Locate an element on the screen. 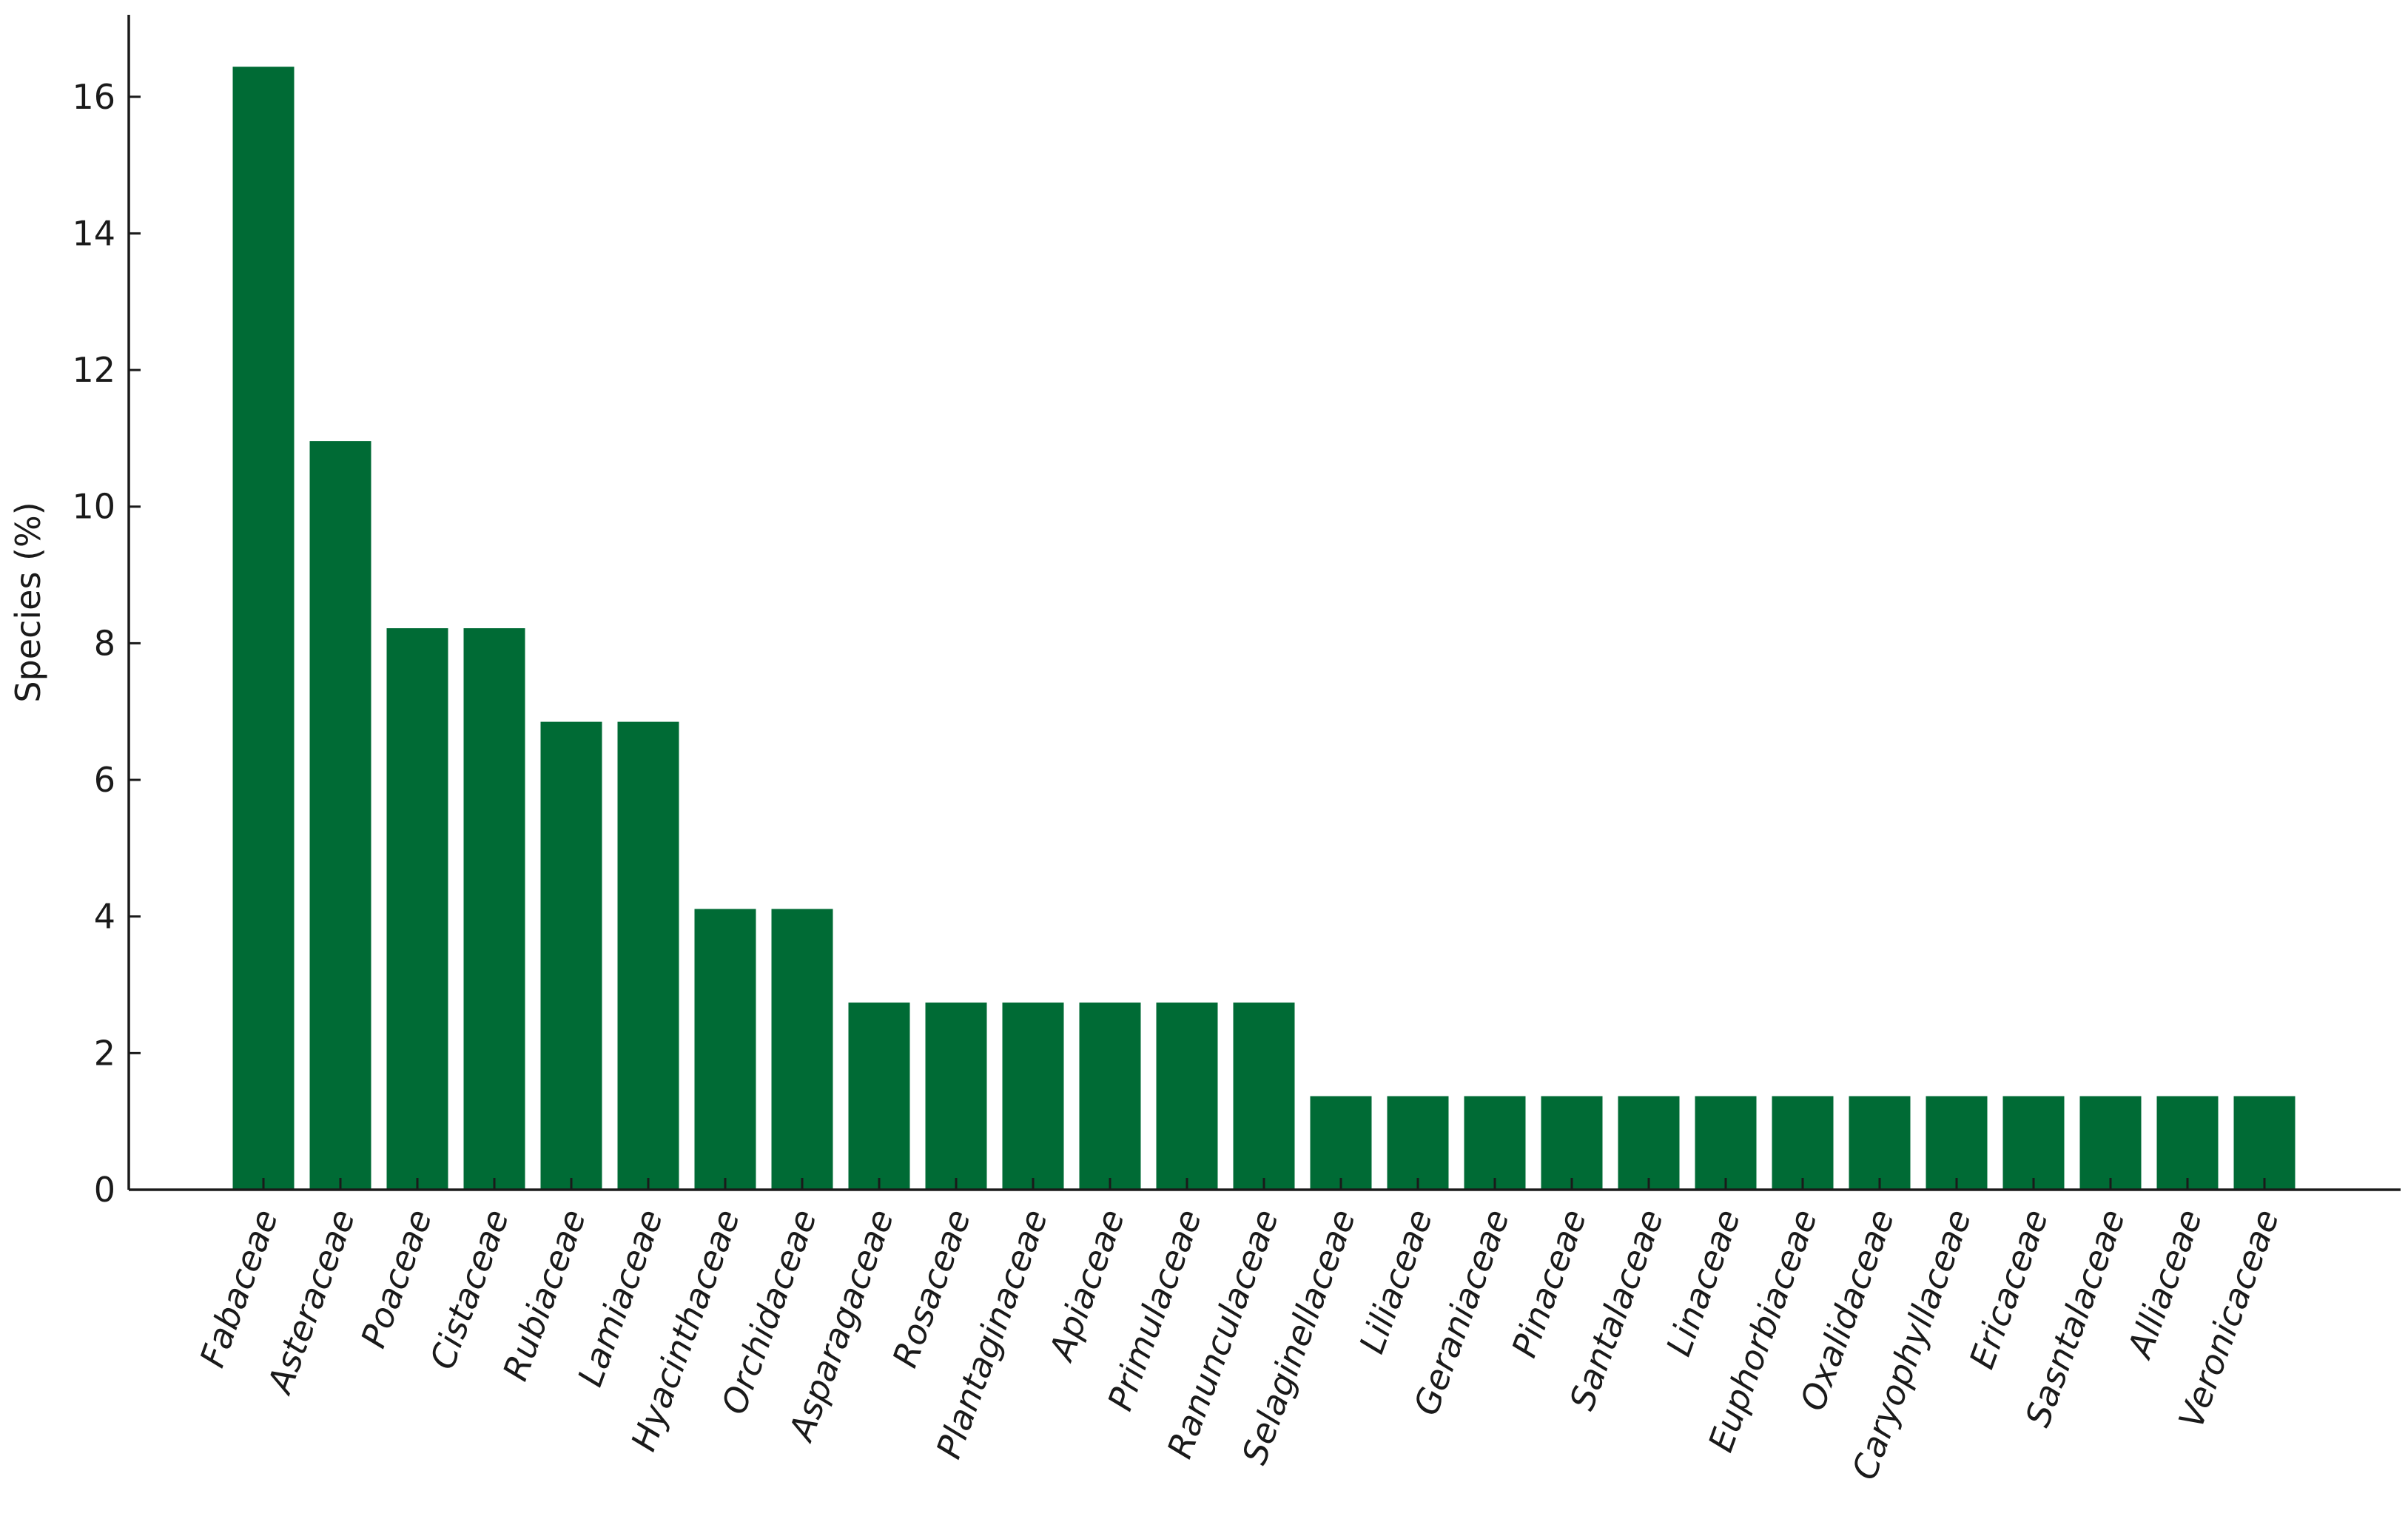 The height and width of the screenshot is (1536, 2408). bar-linaceae is located at coordinates (1726, 1143).